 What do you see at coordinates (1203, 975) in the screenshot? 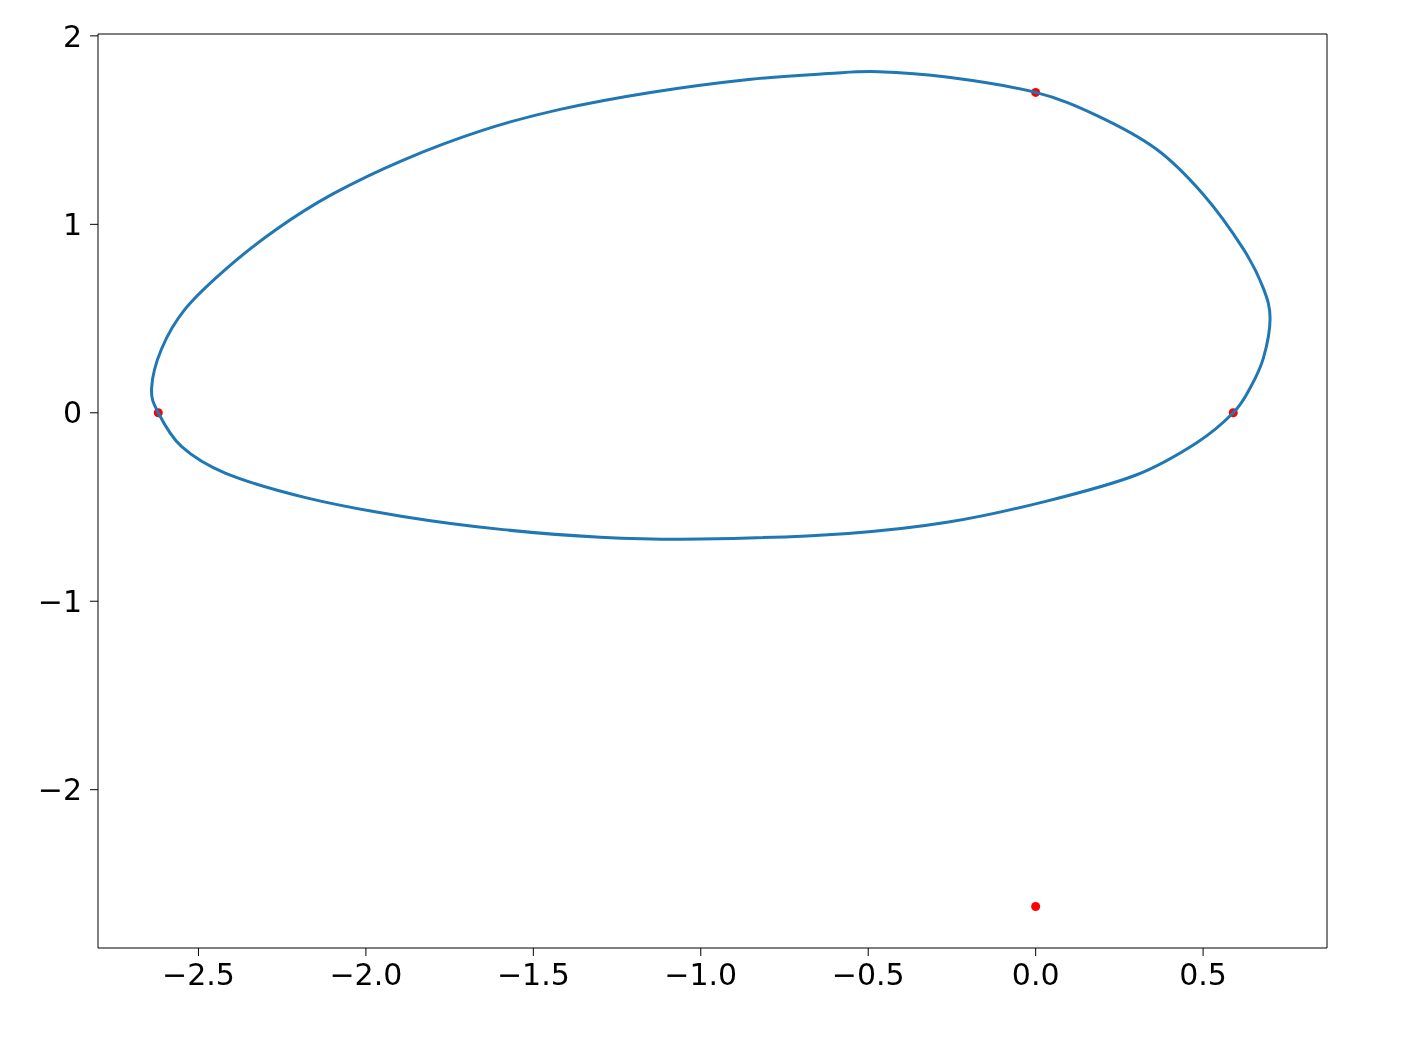
I see `x-tick-label: 0.5` at bounding box center [1203, 975].